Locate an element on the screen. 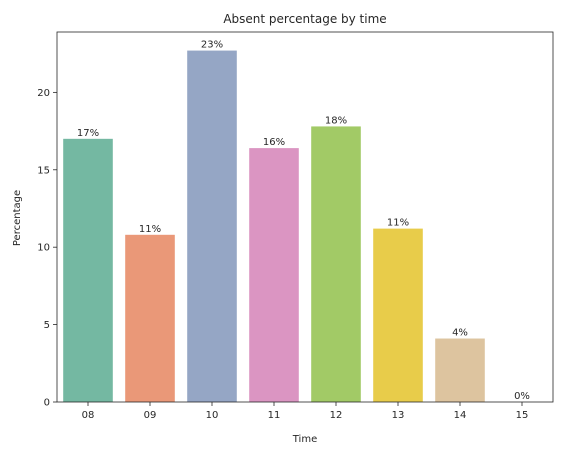  y-tick-label-5: 5 is located at coordinates (47, 325).